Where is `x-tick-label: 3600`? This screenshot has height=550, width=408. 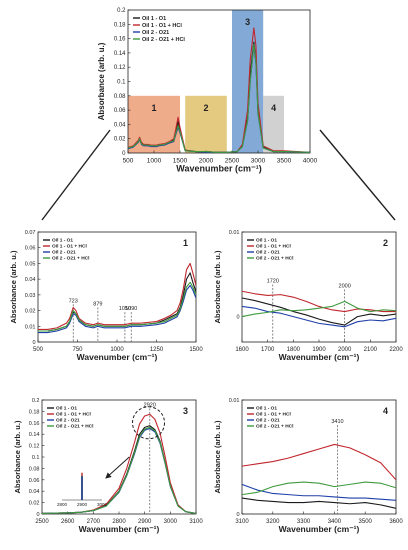 x-tick-label: 3600 is located at coordinates (396, 522).